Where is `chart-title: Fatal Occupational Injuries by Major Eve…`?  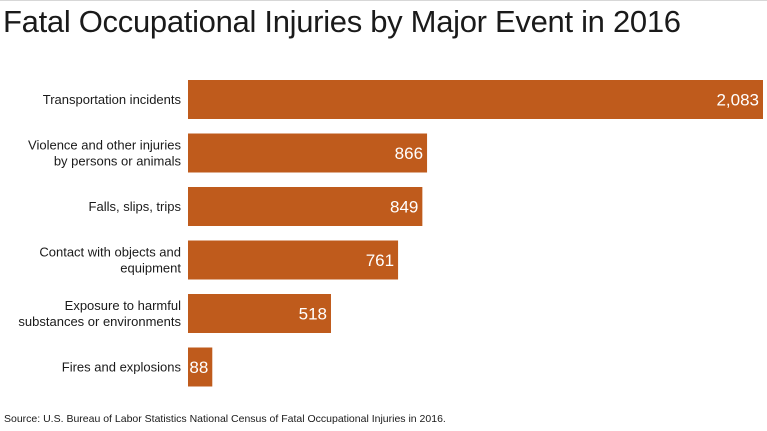 chart-title: Fatal Occupational Injuries by Major Eve… is located at coordinates (342, 21).